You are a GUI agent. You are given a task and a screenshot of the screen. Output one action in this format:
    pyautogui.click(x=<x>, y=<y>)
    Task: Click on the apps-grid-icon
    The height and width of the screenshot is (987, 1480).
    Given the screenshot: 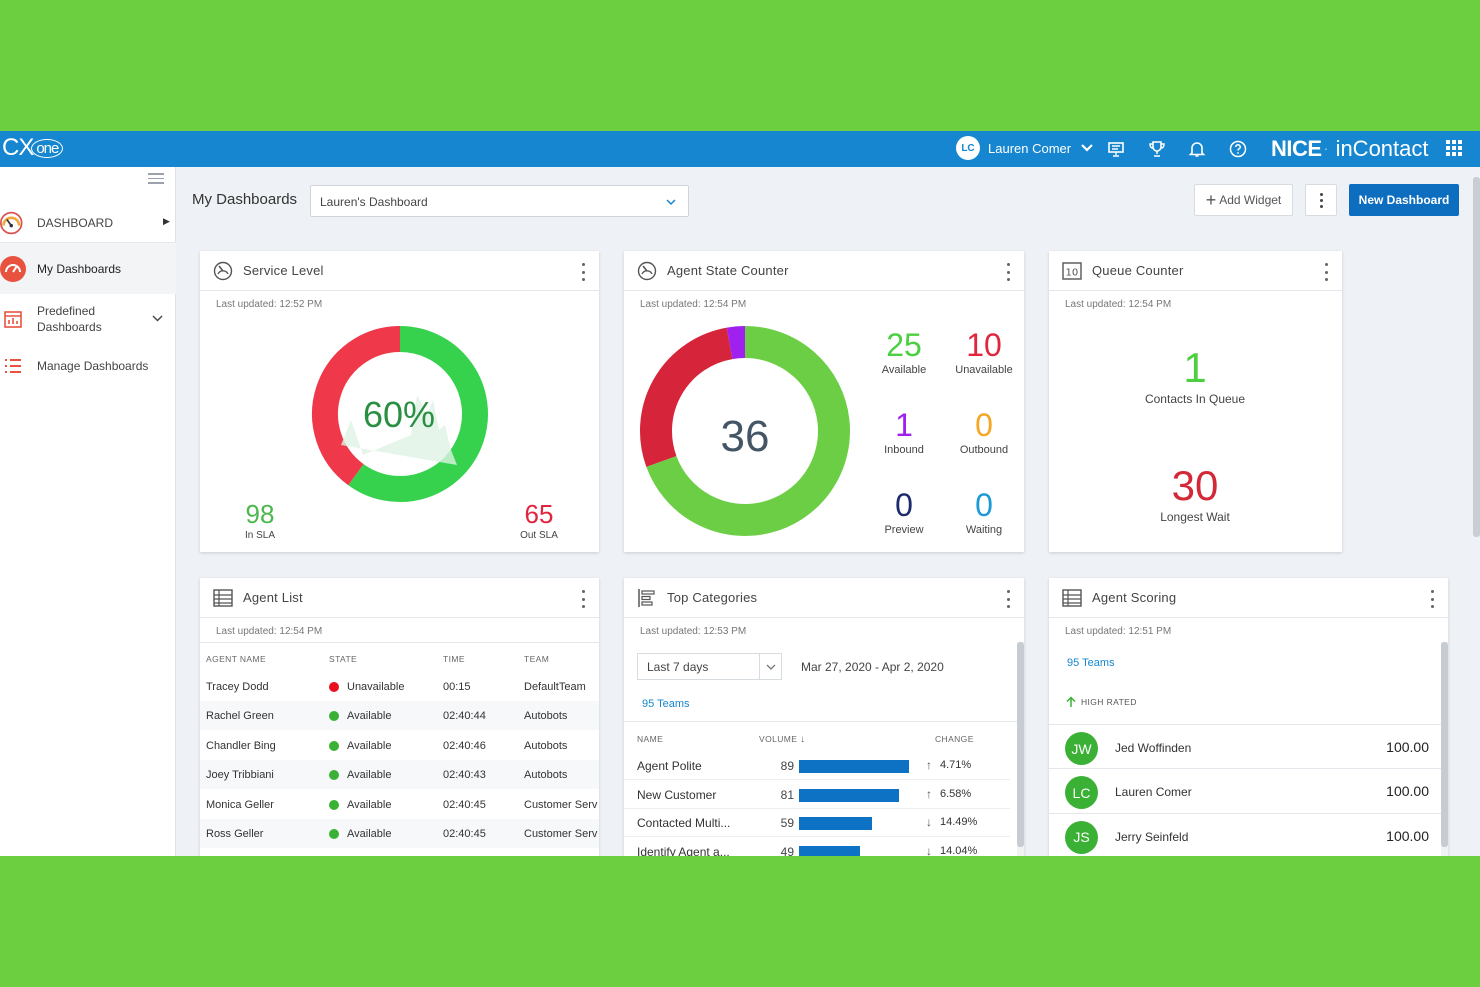 What is the action you would take?
    pyautogui.click(x=1454, y=148)
    